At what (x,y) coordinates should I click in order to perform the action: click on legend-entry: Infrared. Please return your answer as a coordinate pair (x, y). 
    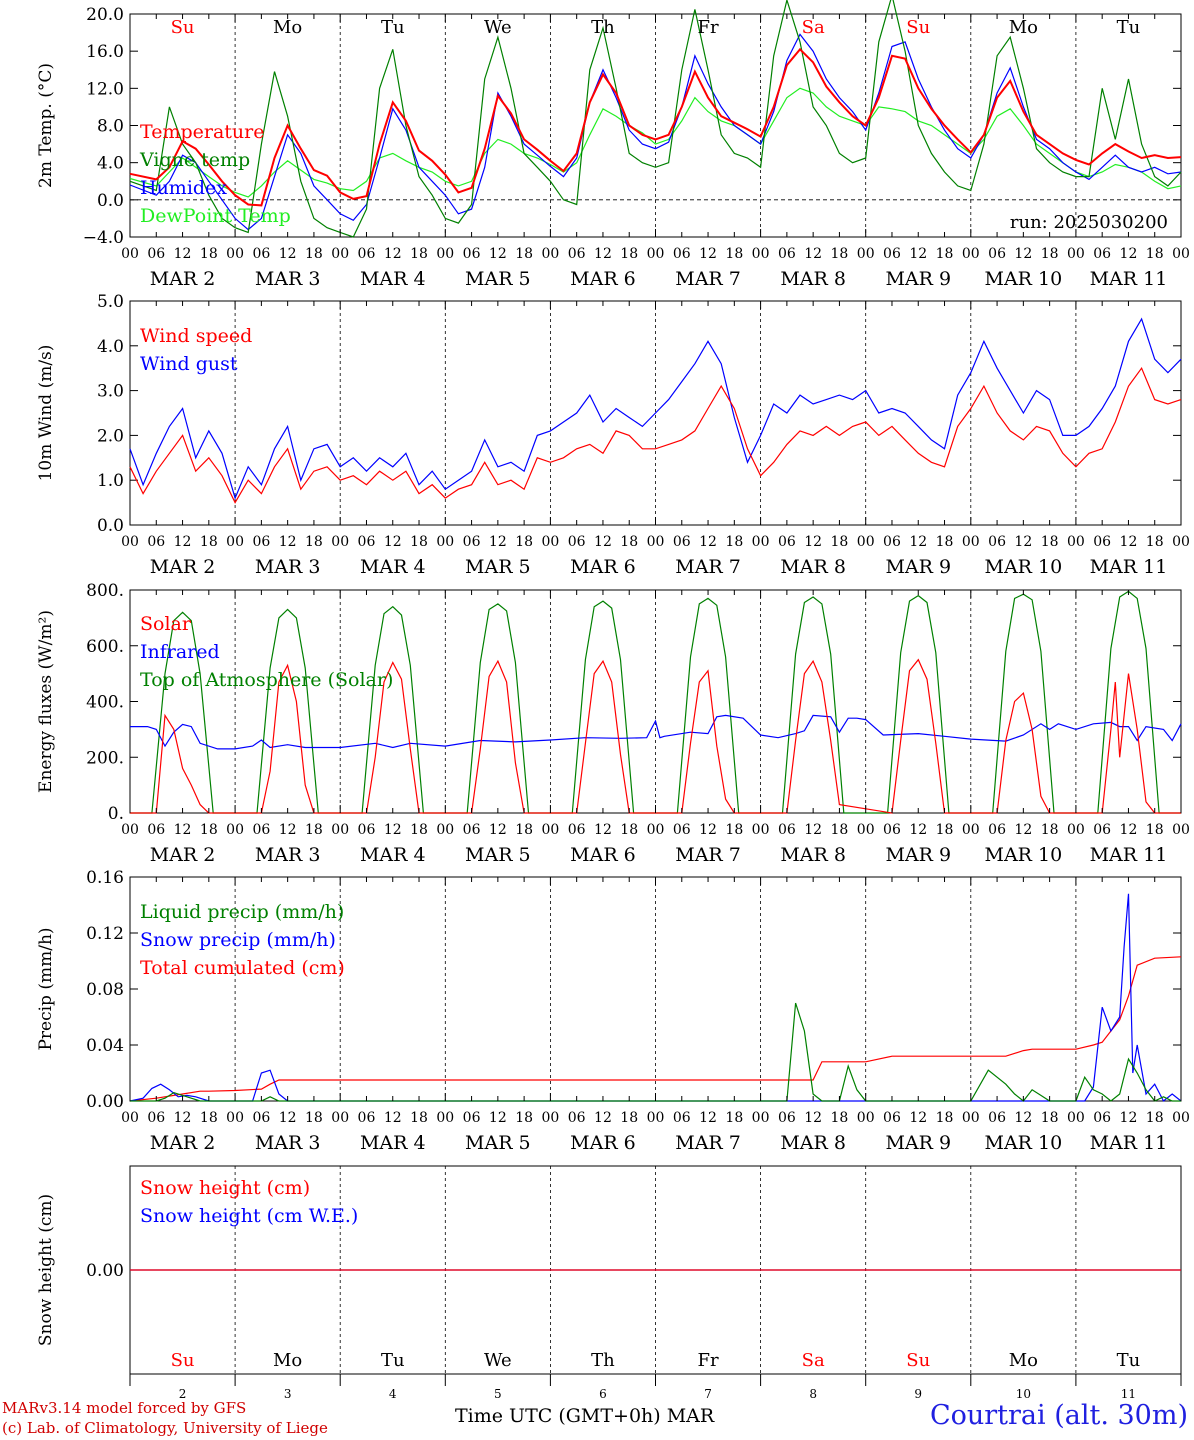
    Looking at the image, I should click on (180, 652).